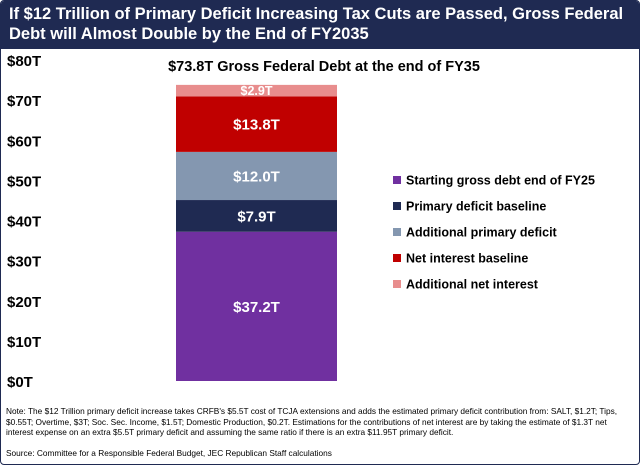 The image size is (640, 465). I want to click on data-label: $2.9T, so click(257, 91).